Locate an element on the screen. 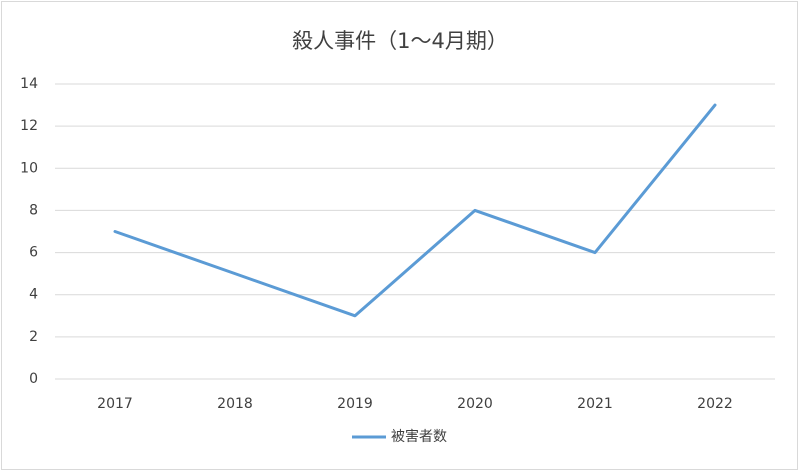  y-tick-label: 10 is located at coordinates (29, 168).